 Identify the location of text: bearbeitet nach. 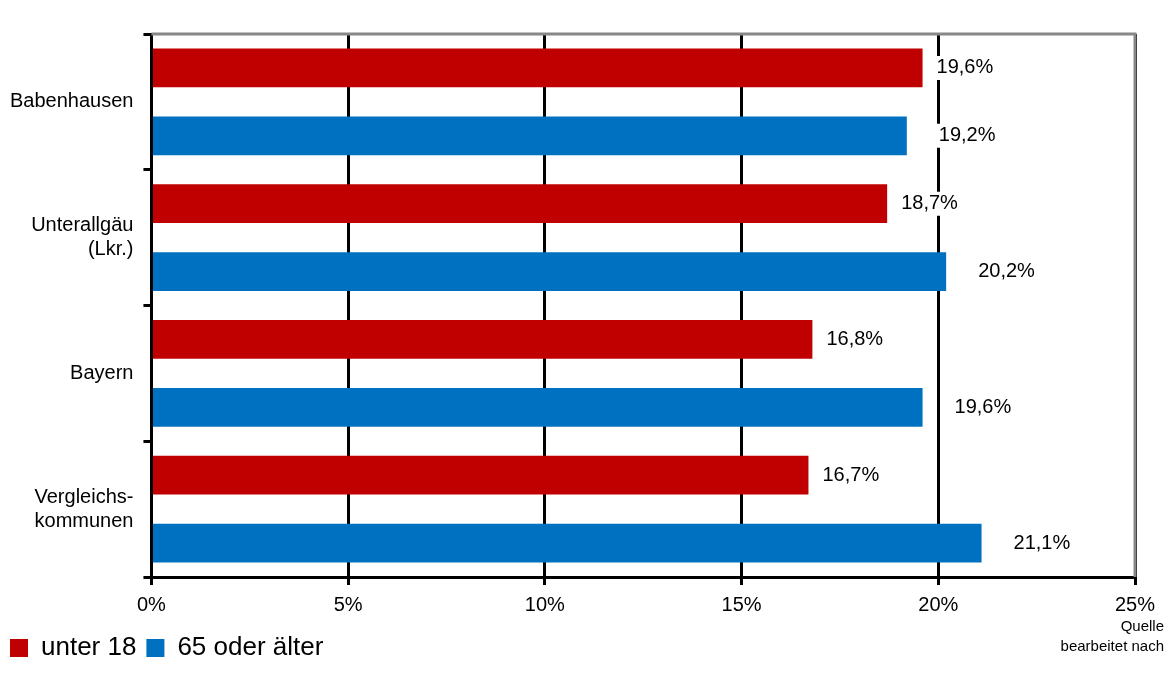
(1112, 646).